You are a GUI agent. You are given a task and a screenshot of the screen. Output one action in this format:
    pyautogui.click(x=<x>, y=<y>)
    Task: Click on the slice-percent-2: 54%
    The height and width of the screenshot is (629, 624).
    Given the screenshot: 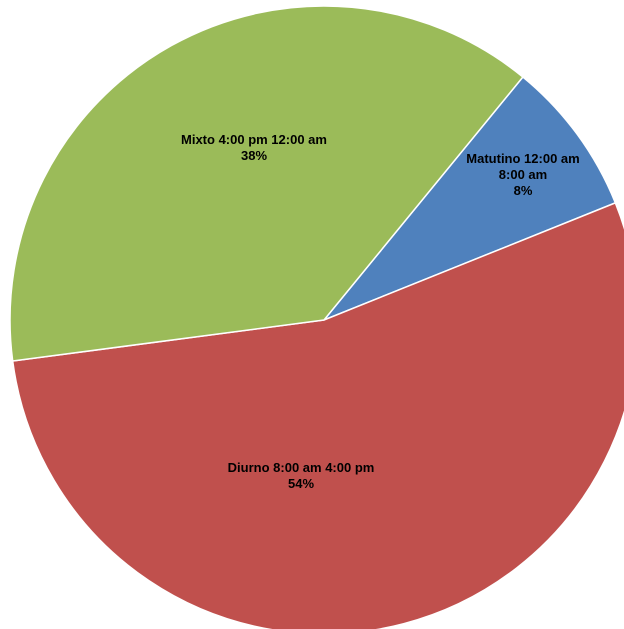 What is the action you would take?
    pyautogui.click(x=301, y=483)
    